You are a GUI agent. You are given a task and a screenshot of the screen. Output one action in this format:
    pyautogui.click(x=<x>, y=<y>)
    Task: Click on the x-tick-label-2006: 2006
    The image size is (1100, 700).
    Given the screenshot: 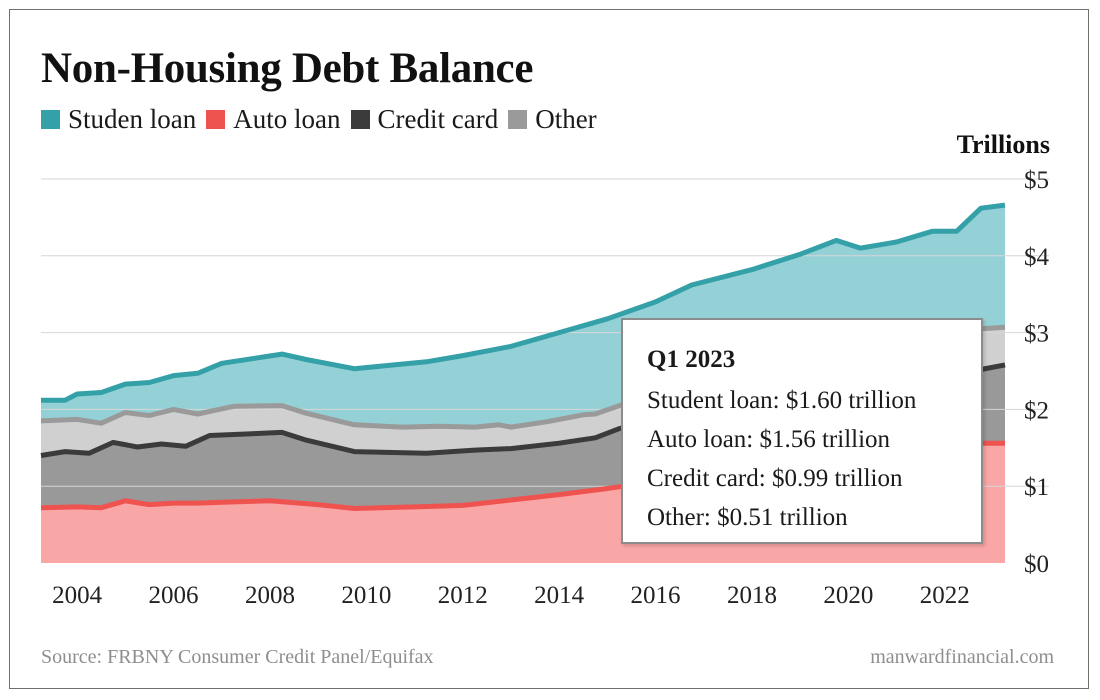 What is the action you would take?
    pyautogui.click(x=174, y=595)
    